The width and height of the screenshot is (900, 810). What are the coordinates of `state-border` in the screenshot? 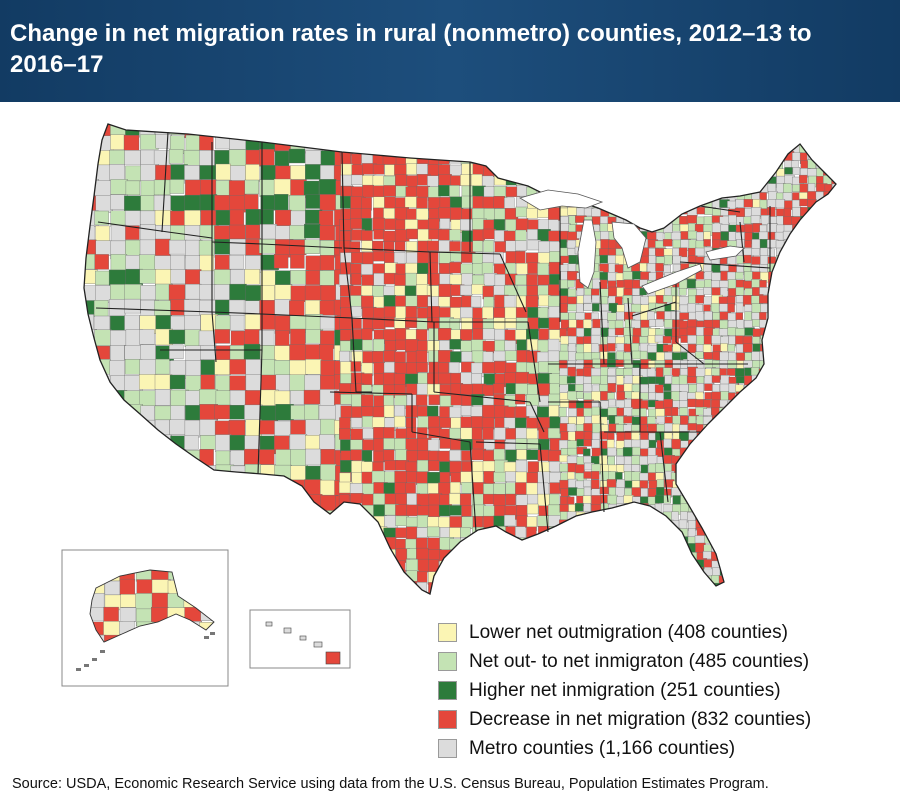 It's located at (534, 362).